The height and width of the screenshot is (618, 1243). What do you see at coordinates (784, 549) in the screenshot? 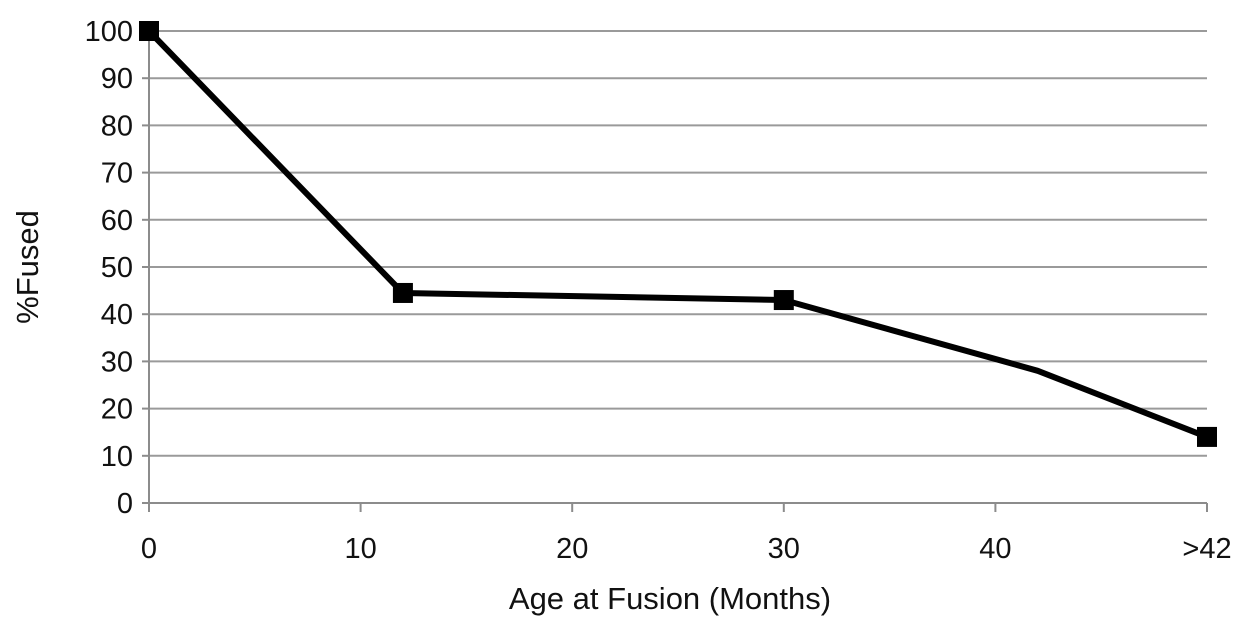
I see `x-tick-label-3: 30` at bounding box center [784, 549].